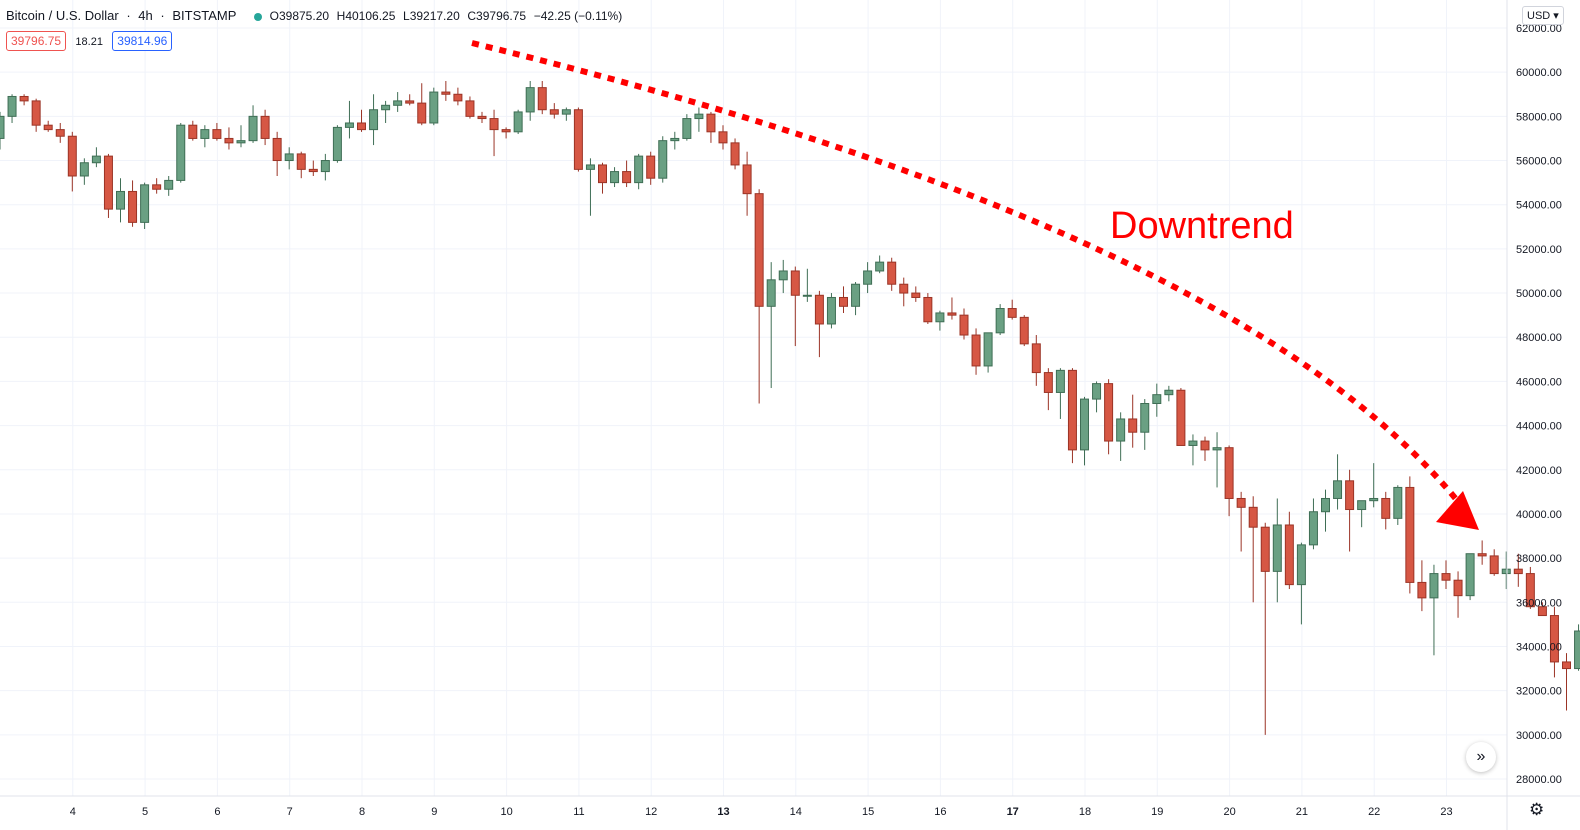 The width and height of the screenshot is (1580, 830). I want to click on time-tick-label: 13, so click(723, 812).